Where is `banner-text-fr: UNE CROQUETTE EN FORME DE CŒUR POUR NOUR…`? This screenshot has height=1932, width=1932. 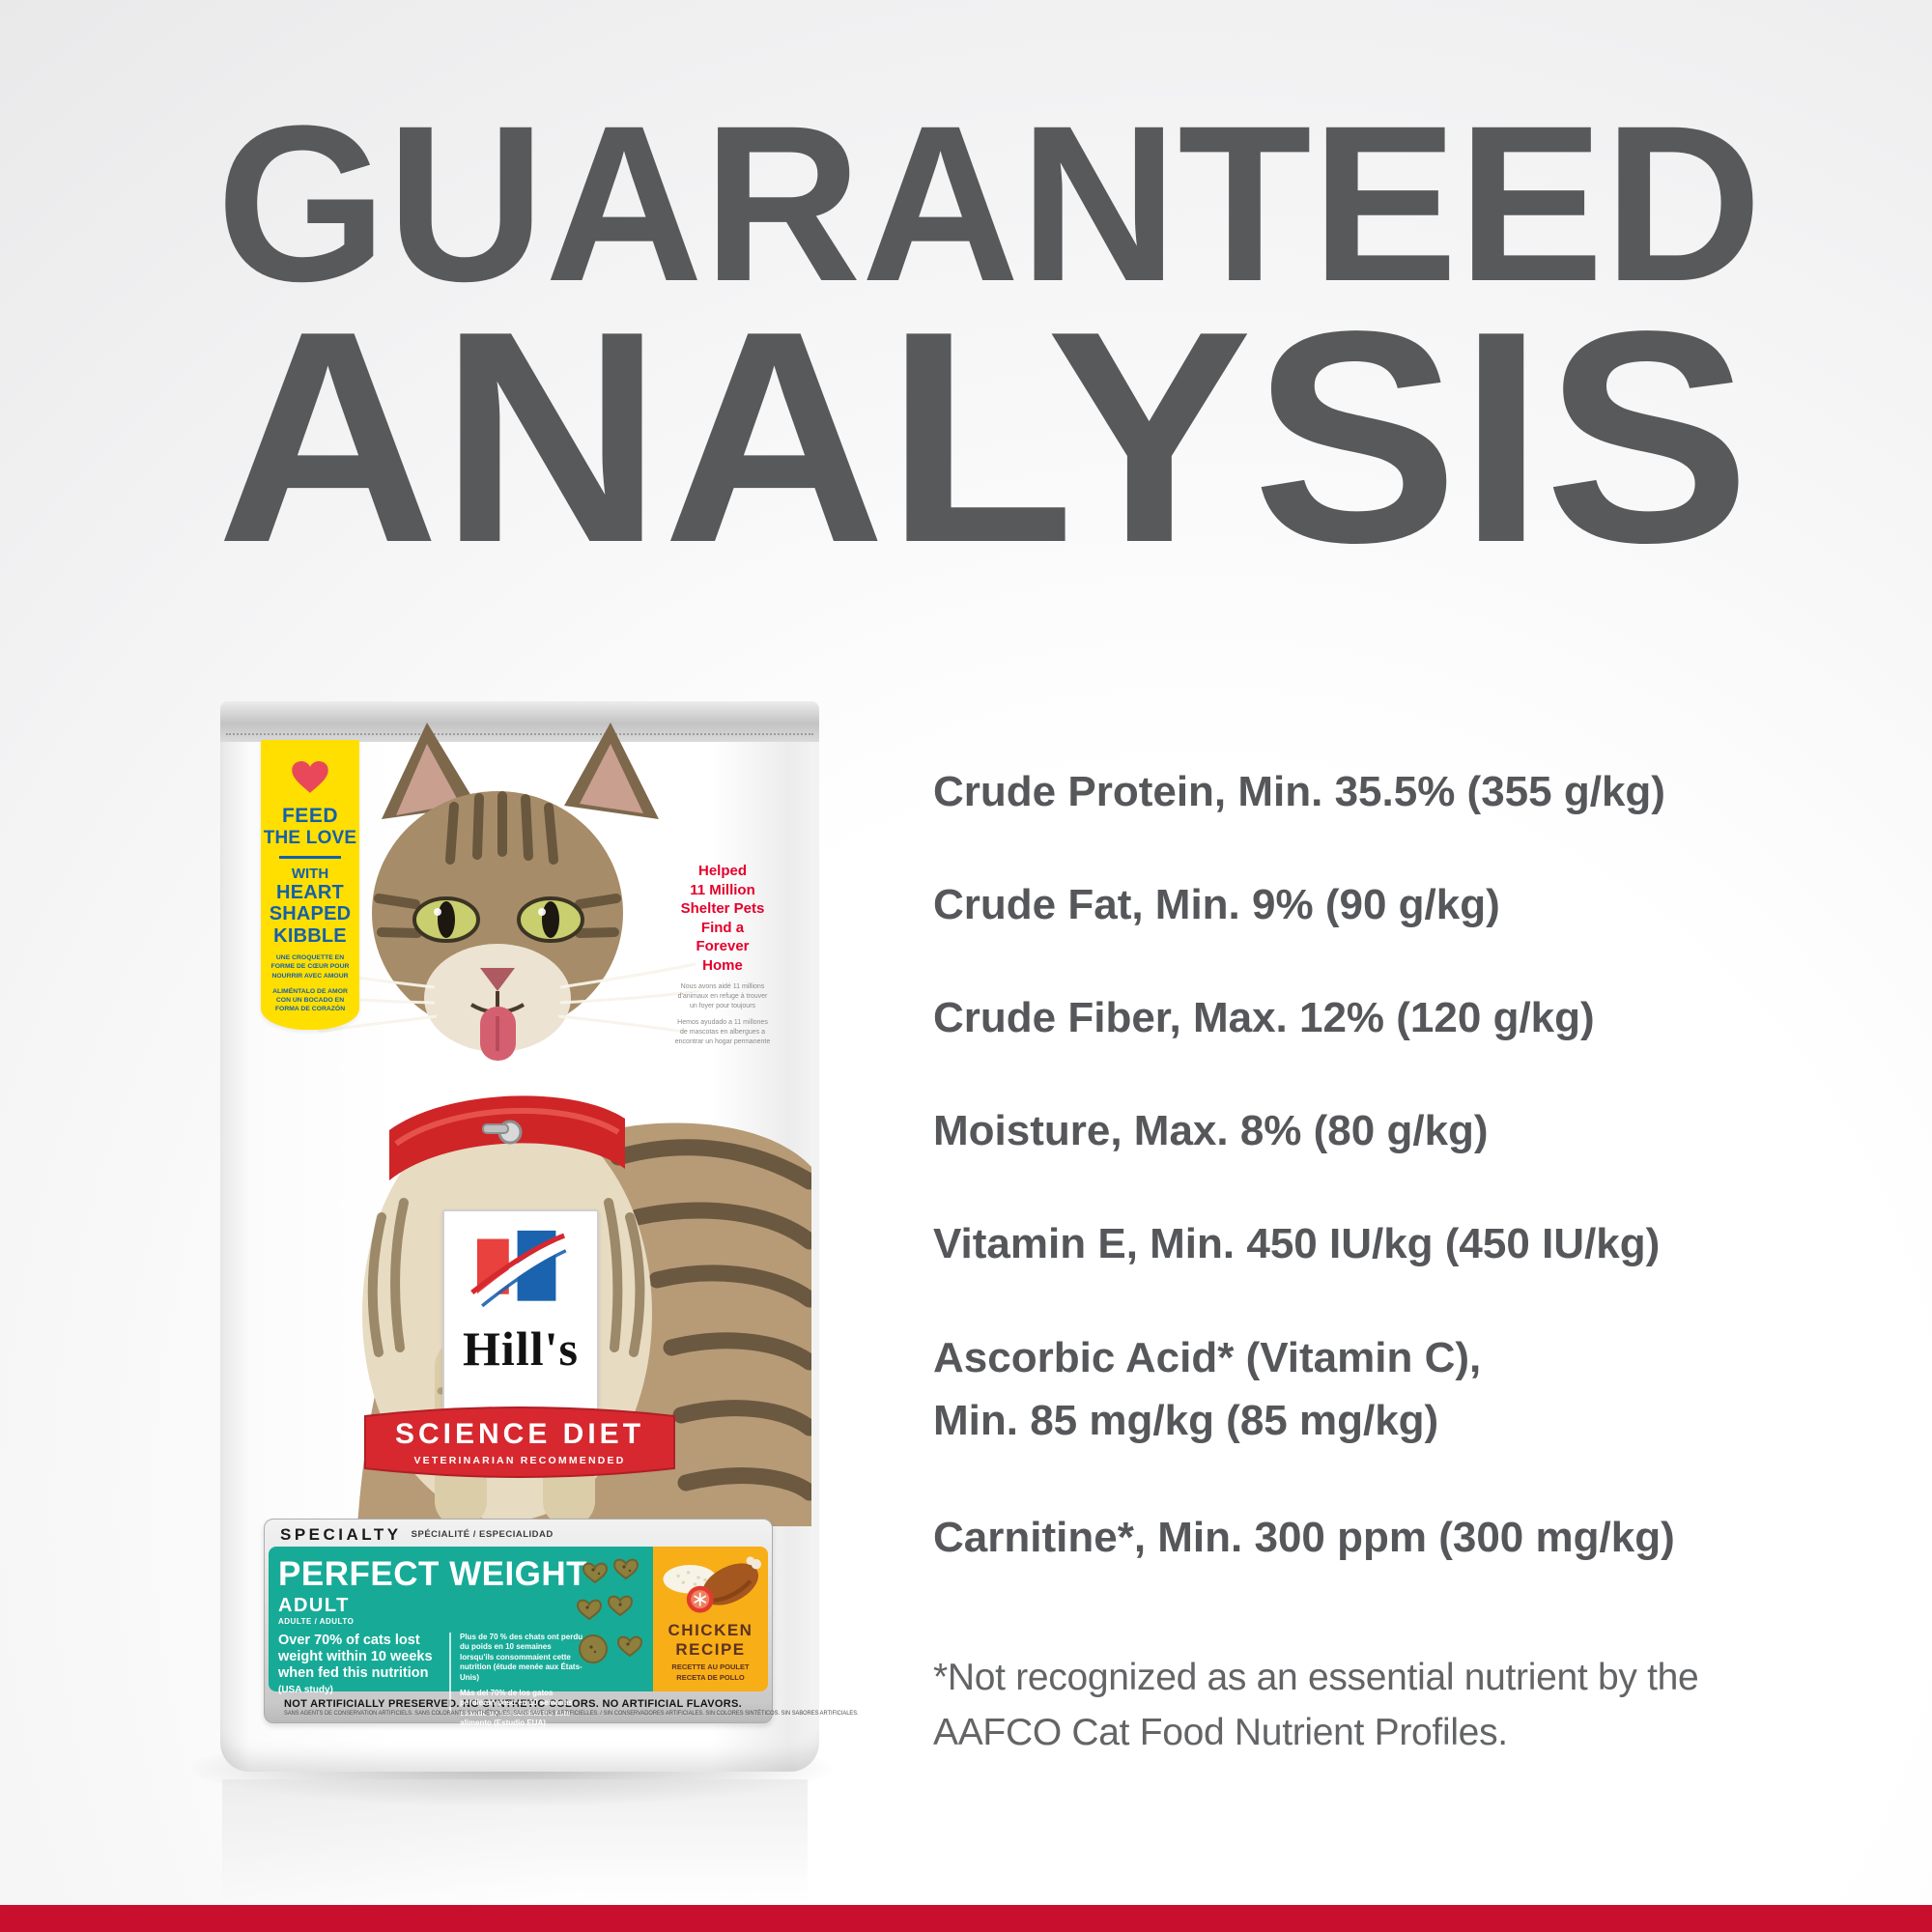
banner-text-fr: UNE CROQUETTE EN FORME DE CŒUR POUR NOUR… is located at coordinates (310, 967).